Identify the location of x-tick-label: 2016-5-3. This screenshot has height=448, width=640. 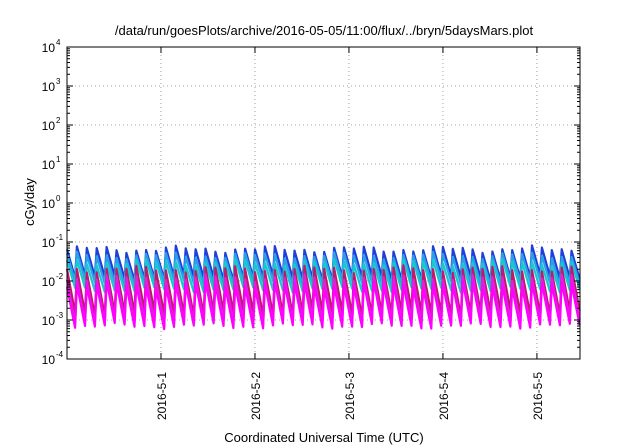
(350, 396).